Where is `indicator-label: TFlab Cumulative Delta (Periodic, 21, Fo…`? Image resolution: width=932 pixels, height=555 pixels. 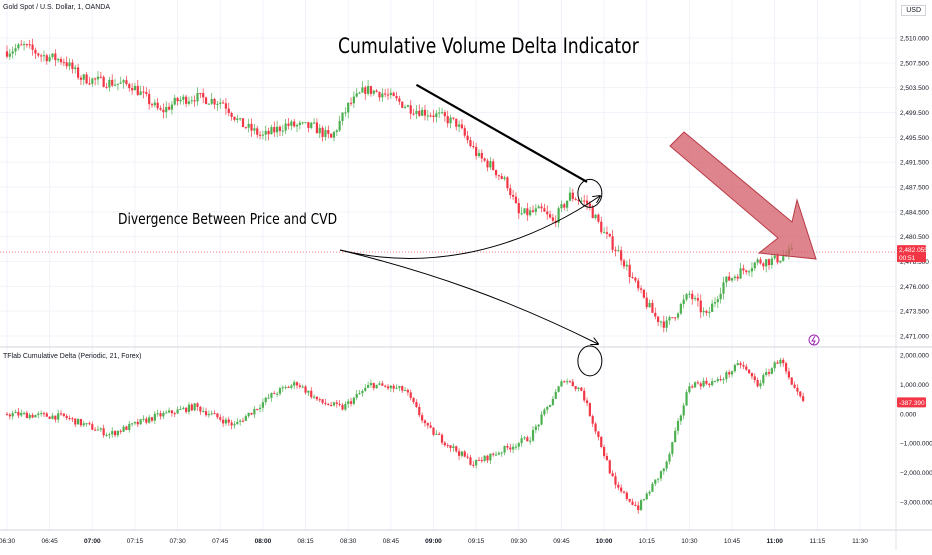
indicator-label: TFlab Cumulative Delta (Periodic, 21, Fo… is located at coordinates (72, 356).